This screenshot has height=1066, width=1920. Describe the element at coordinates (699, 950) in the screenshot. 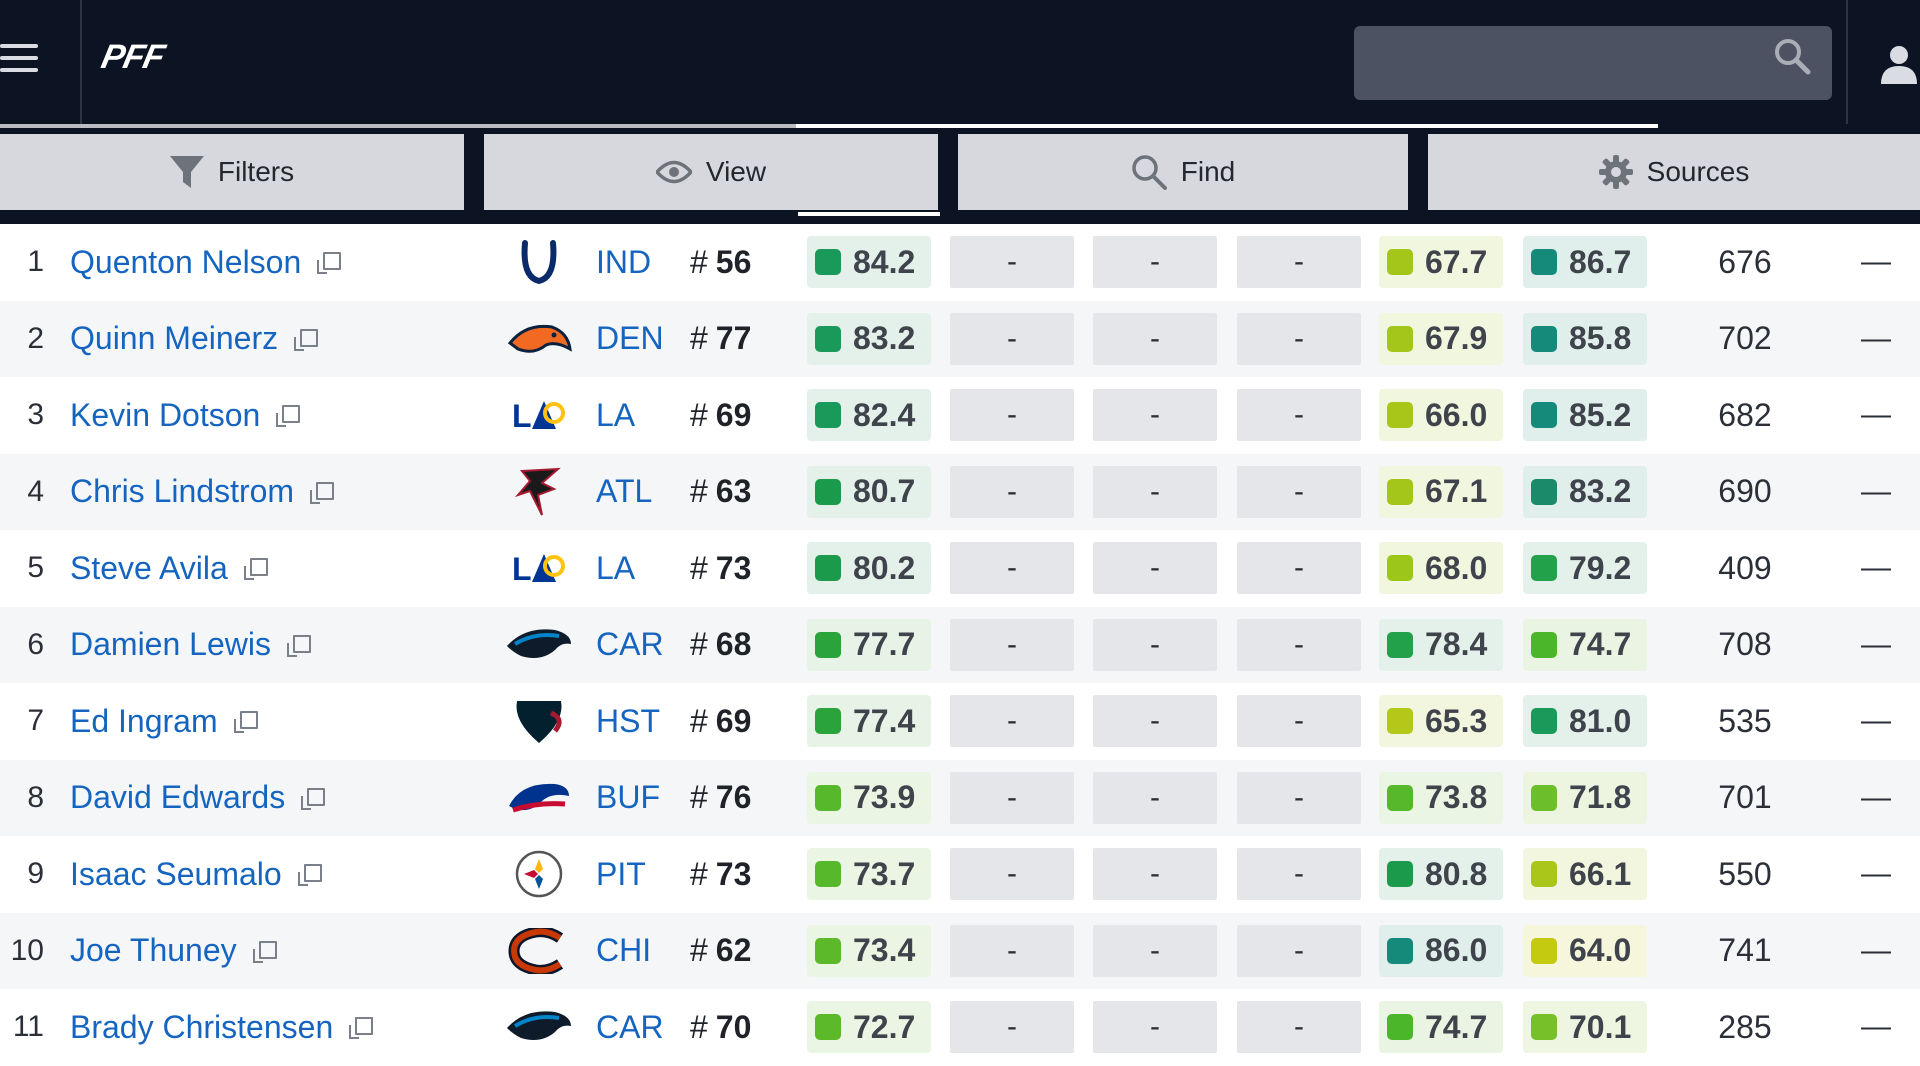

I see `jersey-number-prefix: #` at that location.